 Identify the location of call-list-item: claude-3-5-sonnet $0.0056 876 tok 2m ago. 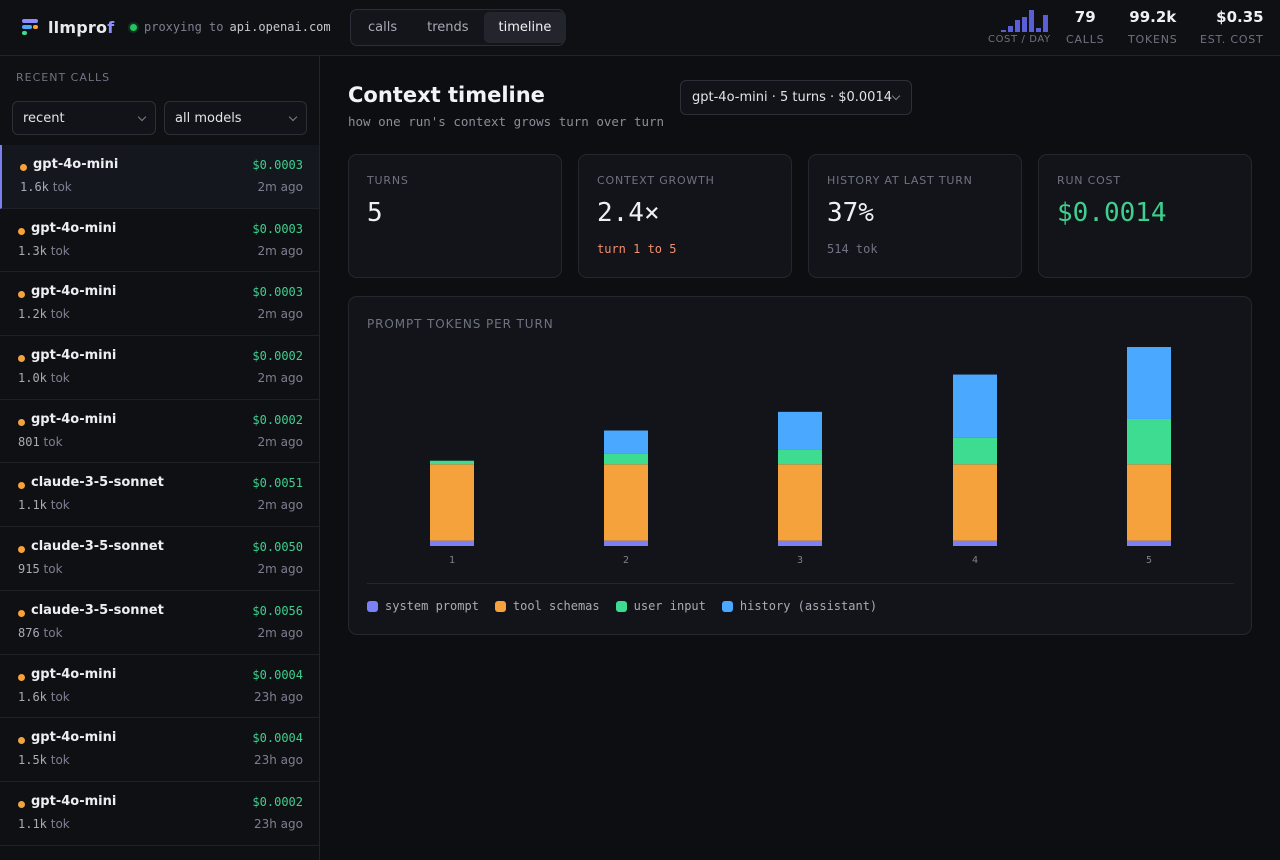
(159, 623).